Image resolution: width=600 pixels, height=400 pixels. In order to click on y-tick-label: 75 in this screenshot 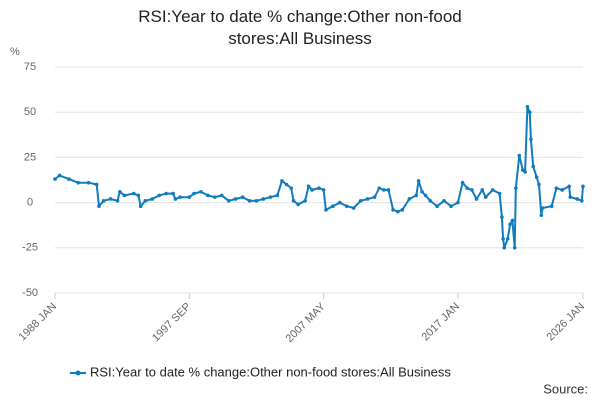, I will do `click(30, 67)`.